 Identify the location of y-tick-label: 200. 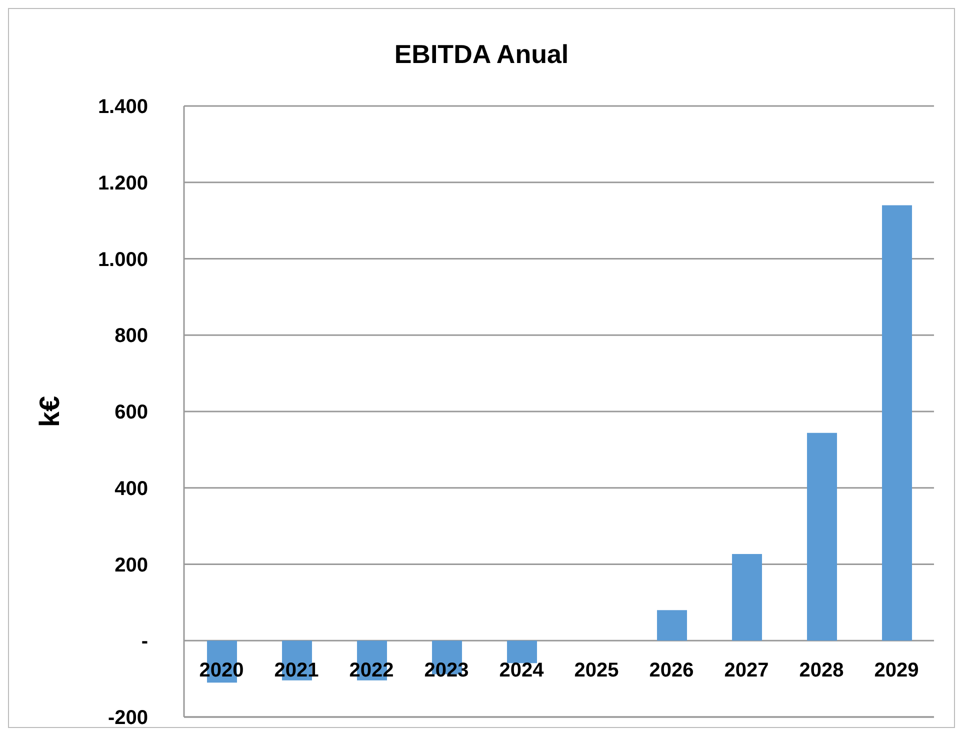
(131, 565).